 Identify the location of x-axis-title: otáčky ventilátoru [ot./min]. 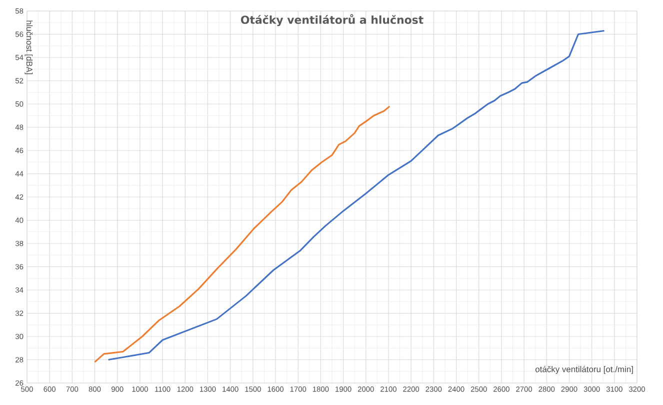
(584, 370).